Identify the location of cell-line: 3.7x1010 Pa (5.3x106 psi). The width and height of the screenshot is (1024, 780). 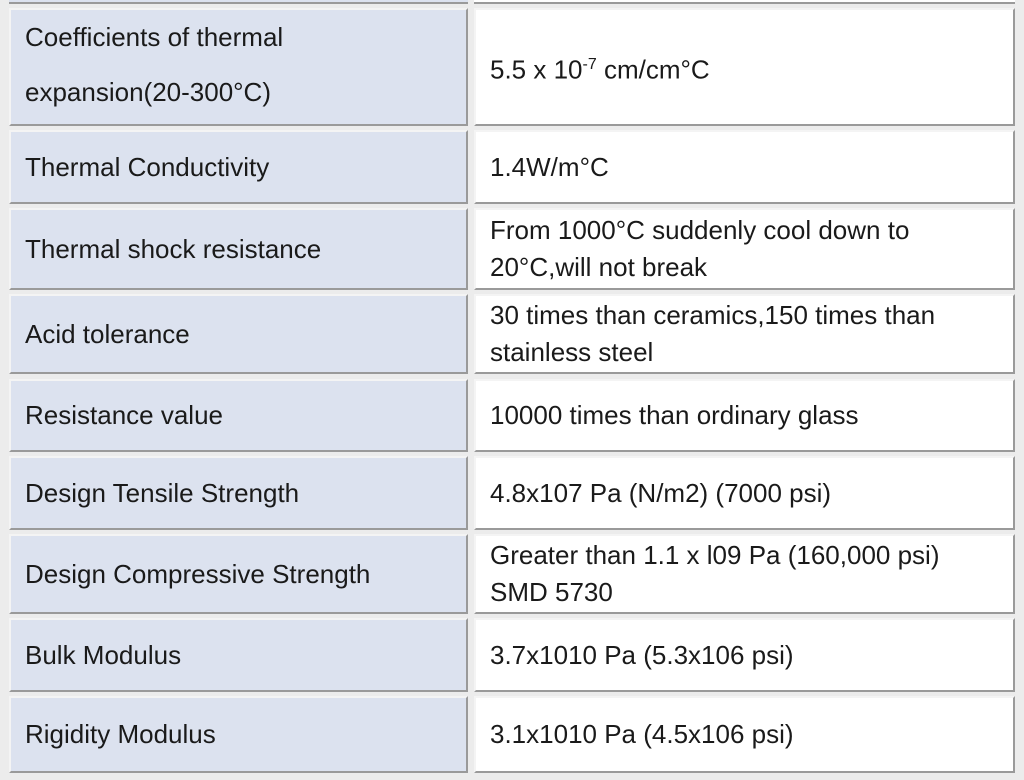
(642, 654).